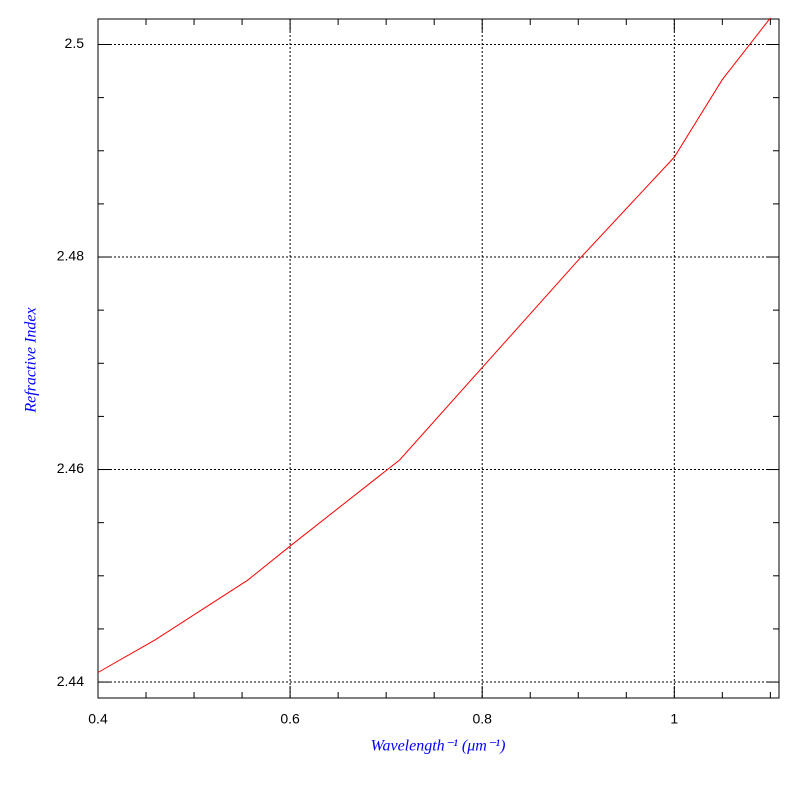  I want to click on y-axis-label: Refractive Index, so click(31, 360).